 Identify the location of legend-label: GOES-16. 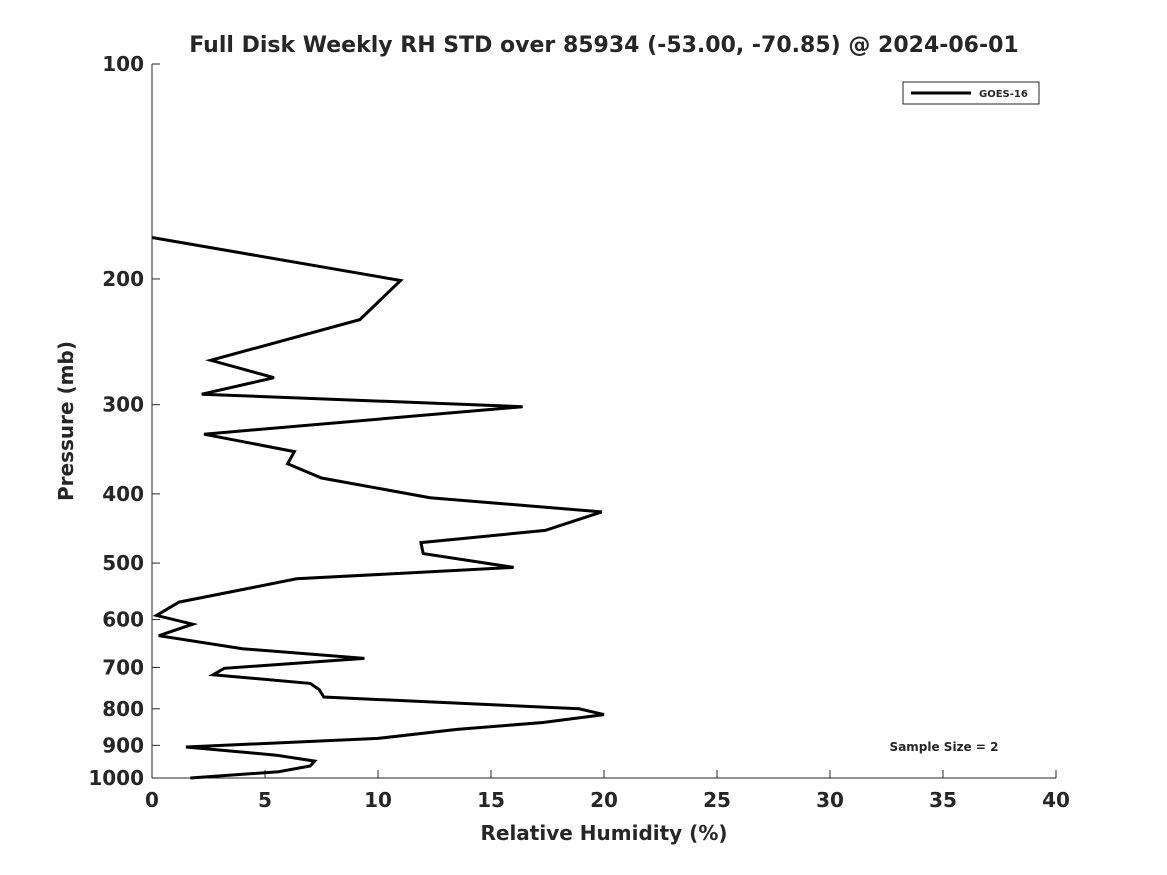
(1003, 94).